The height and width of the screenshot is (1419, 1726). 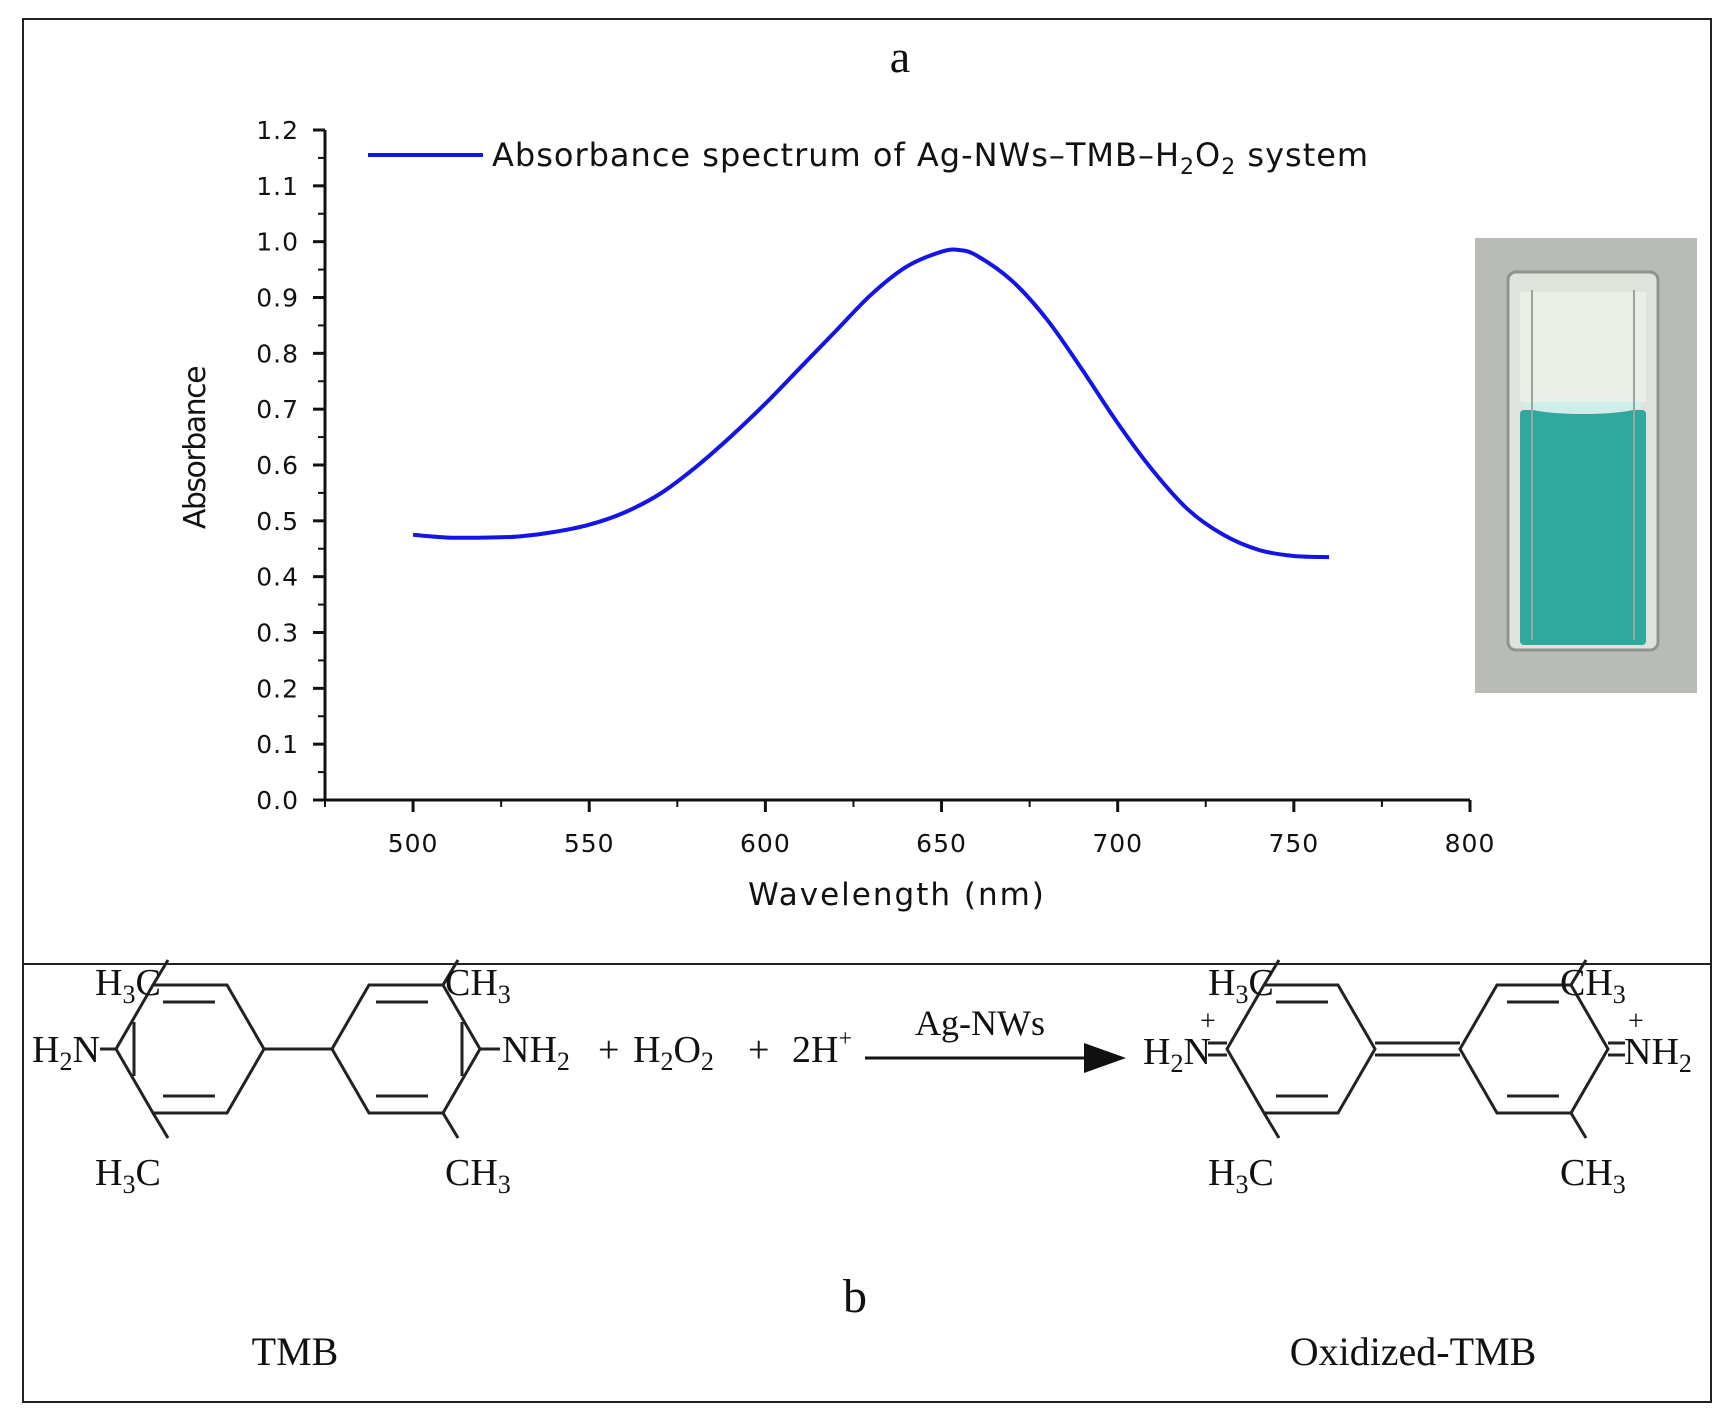 What do you see at coordinates (277, 521) in the screenshot?
I see `y-tick-label: 0.5` at bounding box center [277, 521].